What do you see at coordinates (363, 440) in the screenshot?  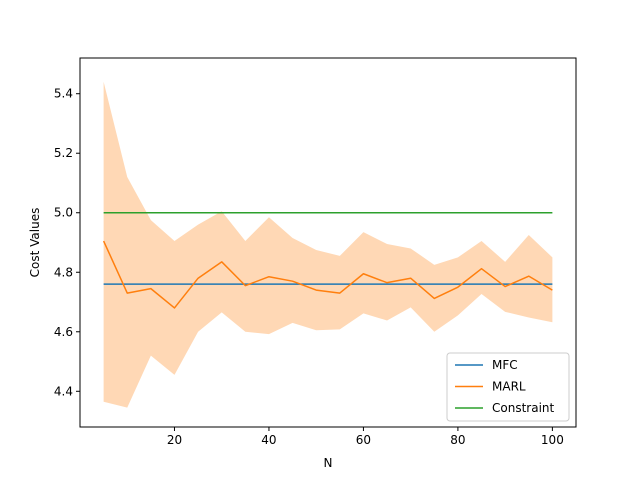 I see `x-tick-label: 60` at bounding box center [363, 440].